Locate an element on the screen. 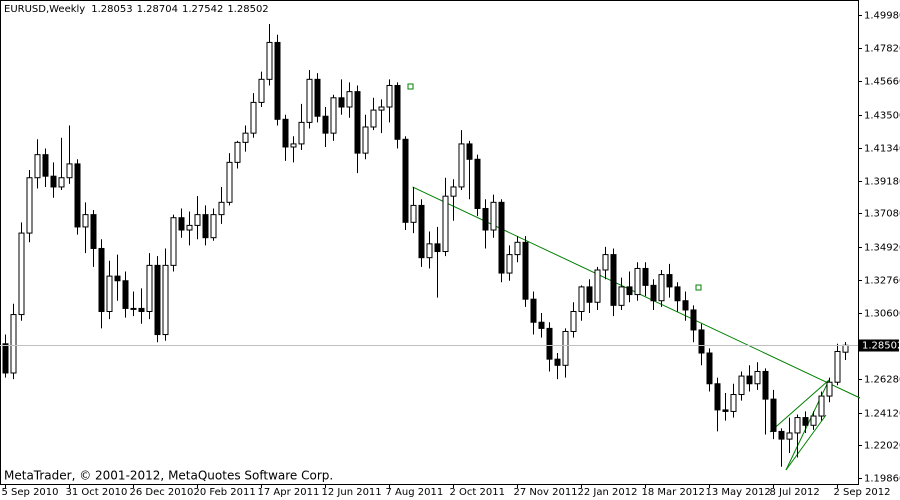  x-tick-label: 18 Mar 2012 is located at coordinates (673, 492).